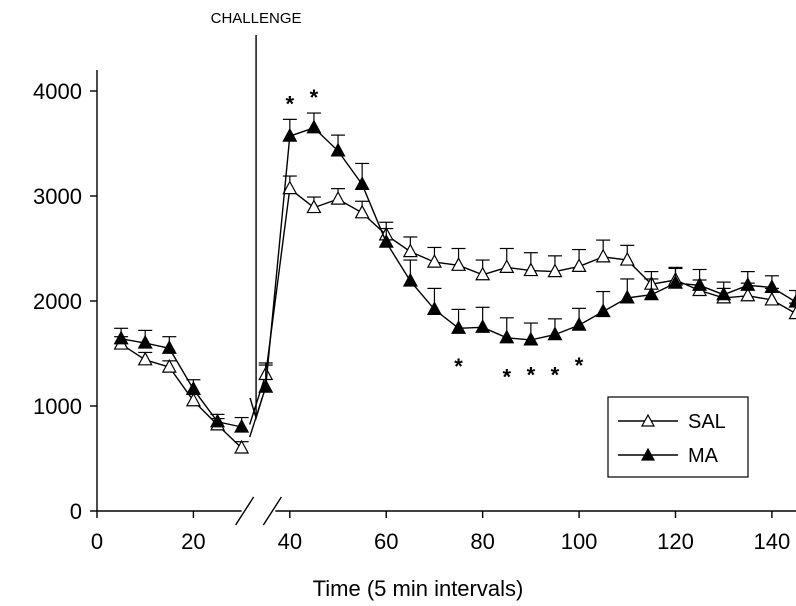 This screenshot has height=606, width=796. I want to click on legend-label-sal: SAL, so click(707, 422).